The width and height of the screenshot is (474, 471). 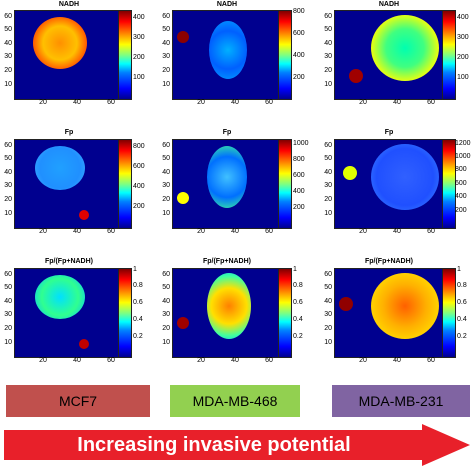 I want to click on cell-line-text: MDA-MB-231, so click(x=401, y=401).